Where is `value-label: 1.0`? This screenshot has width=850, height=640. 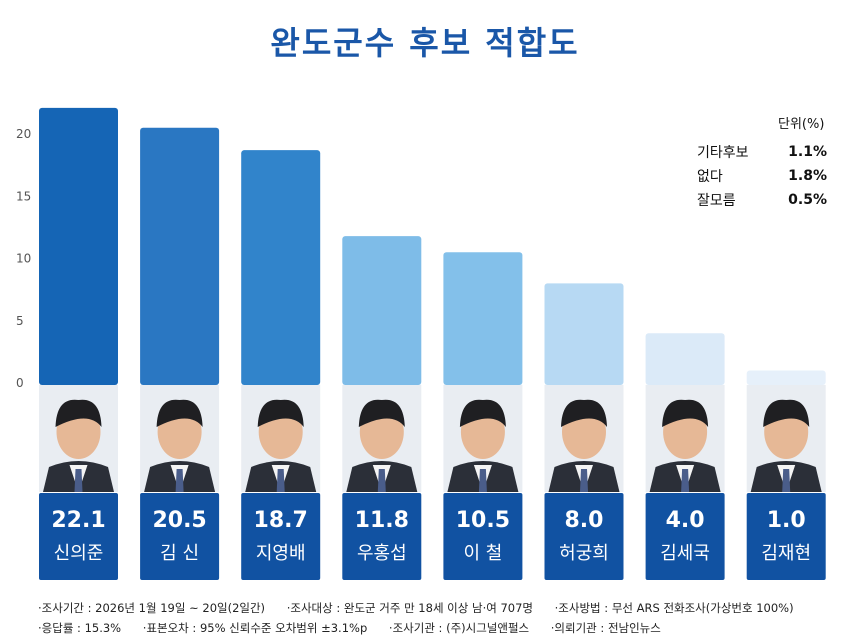 value-label: 1.0 is located at coordinates (786, 520).